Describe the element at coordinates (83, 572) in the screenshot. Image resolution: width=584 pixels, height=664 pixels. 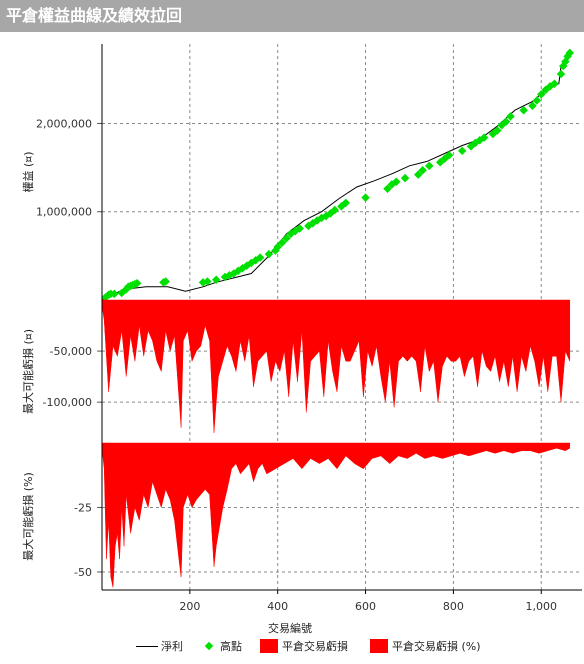
I see `ytick-label: -50` at that location.